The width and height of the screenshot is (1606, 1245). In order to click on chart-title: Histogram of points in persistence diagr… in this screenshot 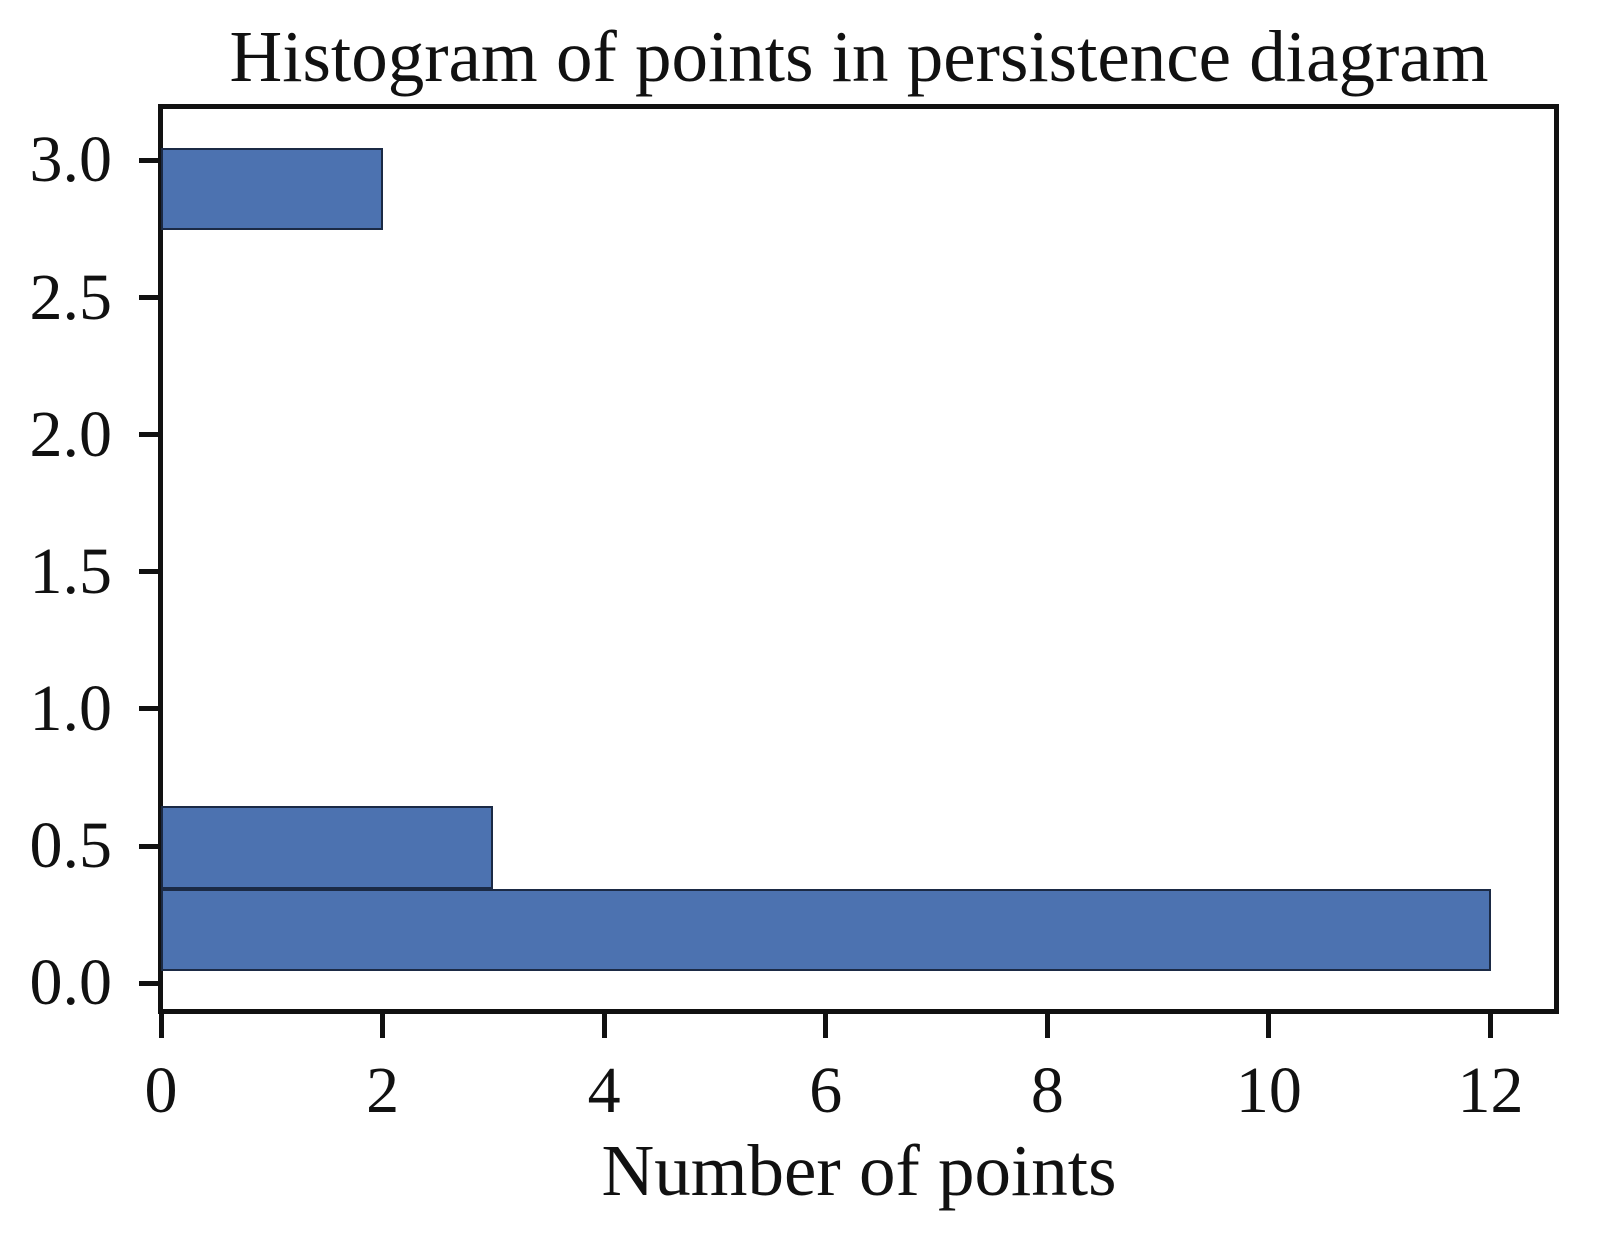, I will do `click(859, 56)`.